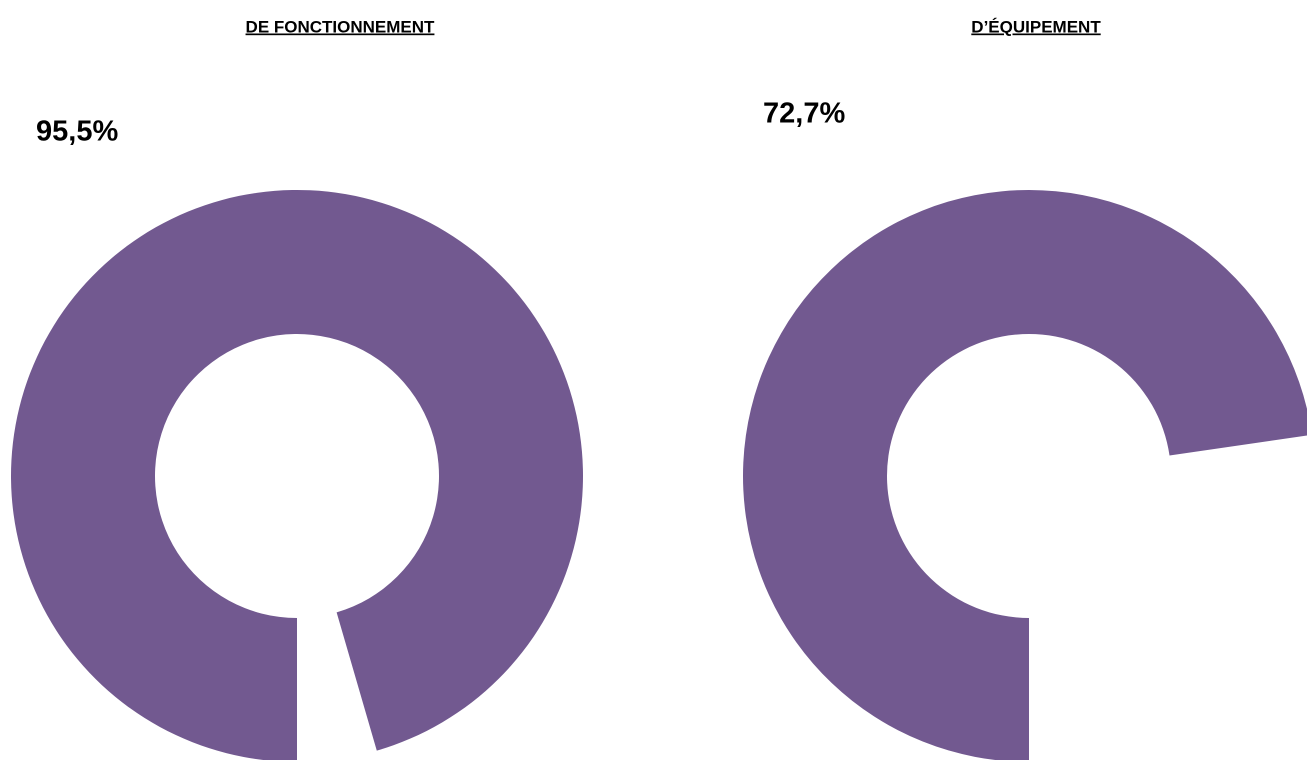  What do you see at coordinates (804, 114) in the screenshot?
I see `value-label: 72,7%` at bounding box center [804, 114].